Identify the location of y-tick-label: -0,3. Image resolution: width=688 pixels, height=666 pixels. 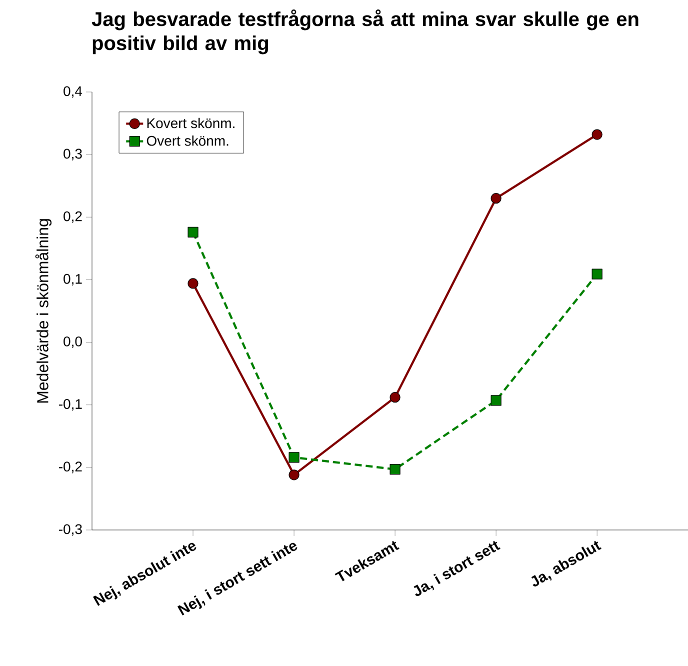
(70, 530).